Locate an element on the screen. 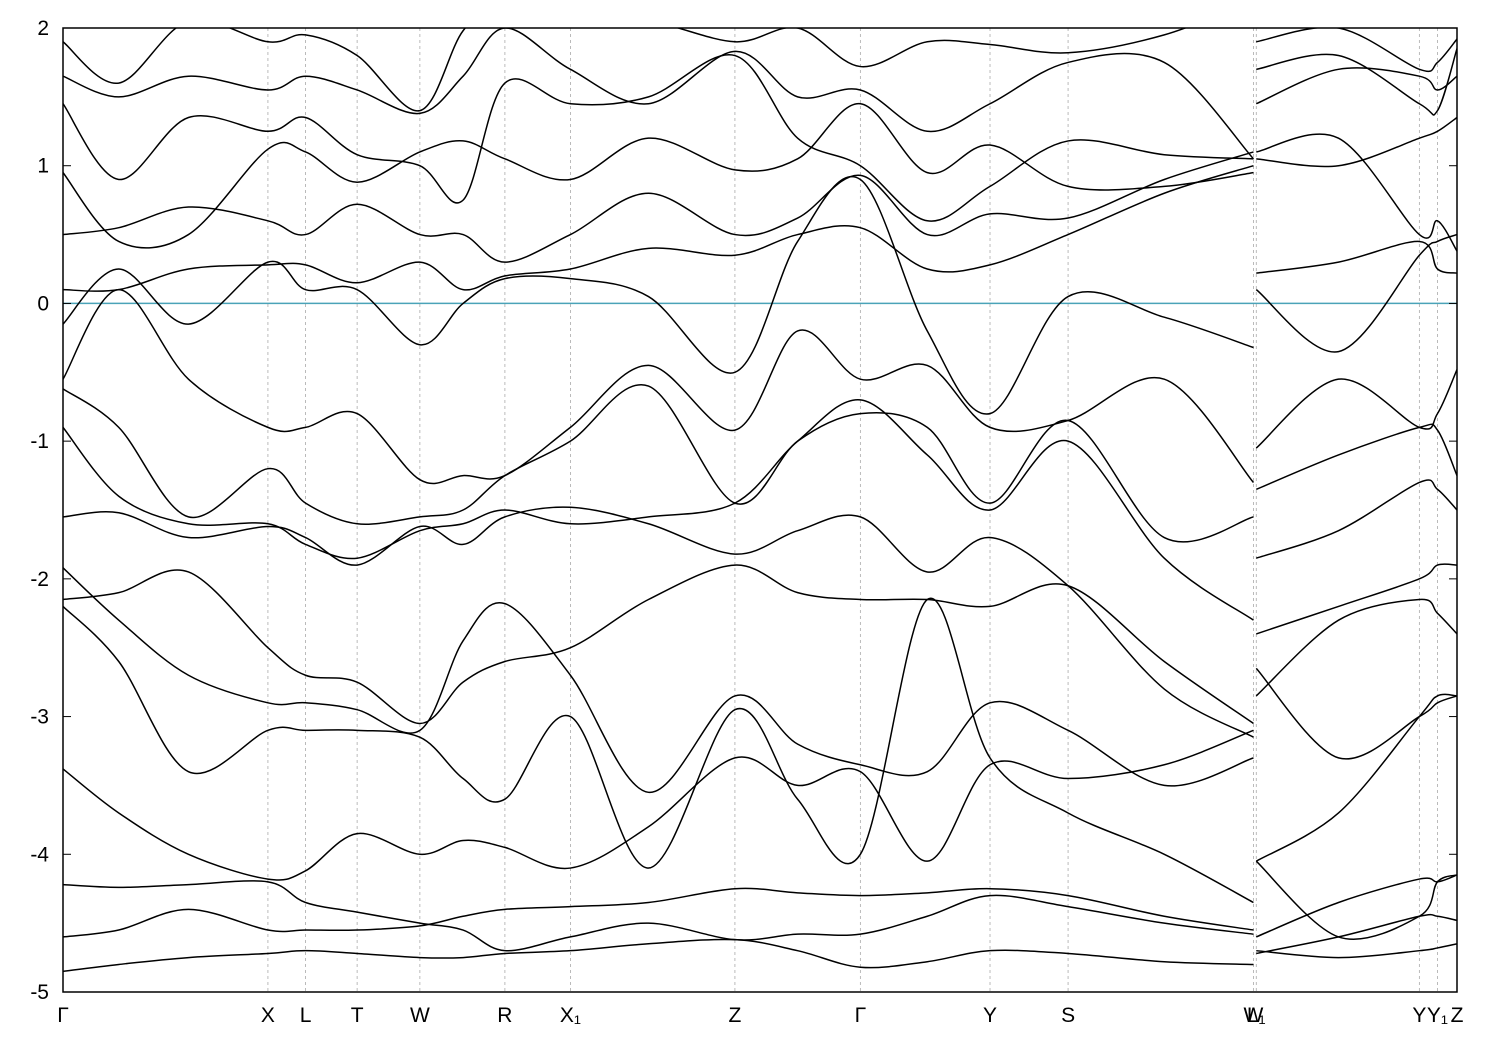 This screenshot has height=1055, width=1500. y-tick-label: 0 is located at coordinates (43, 303).